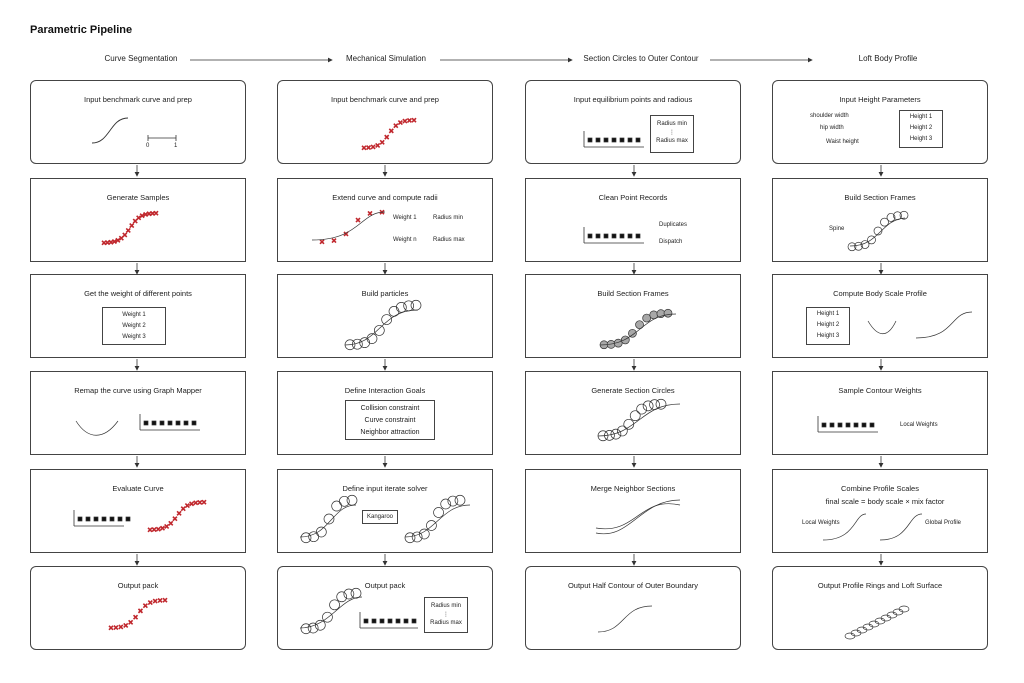 This screenshot has width=1024, height=683. What do you see at coordinates (880, 608) in the screenshot?
I see `step-c4-6: Output Profile Rings and Loft Surface` at bounding box center [880, 608].